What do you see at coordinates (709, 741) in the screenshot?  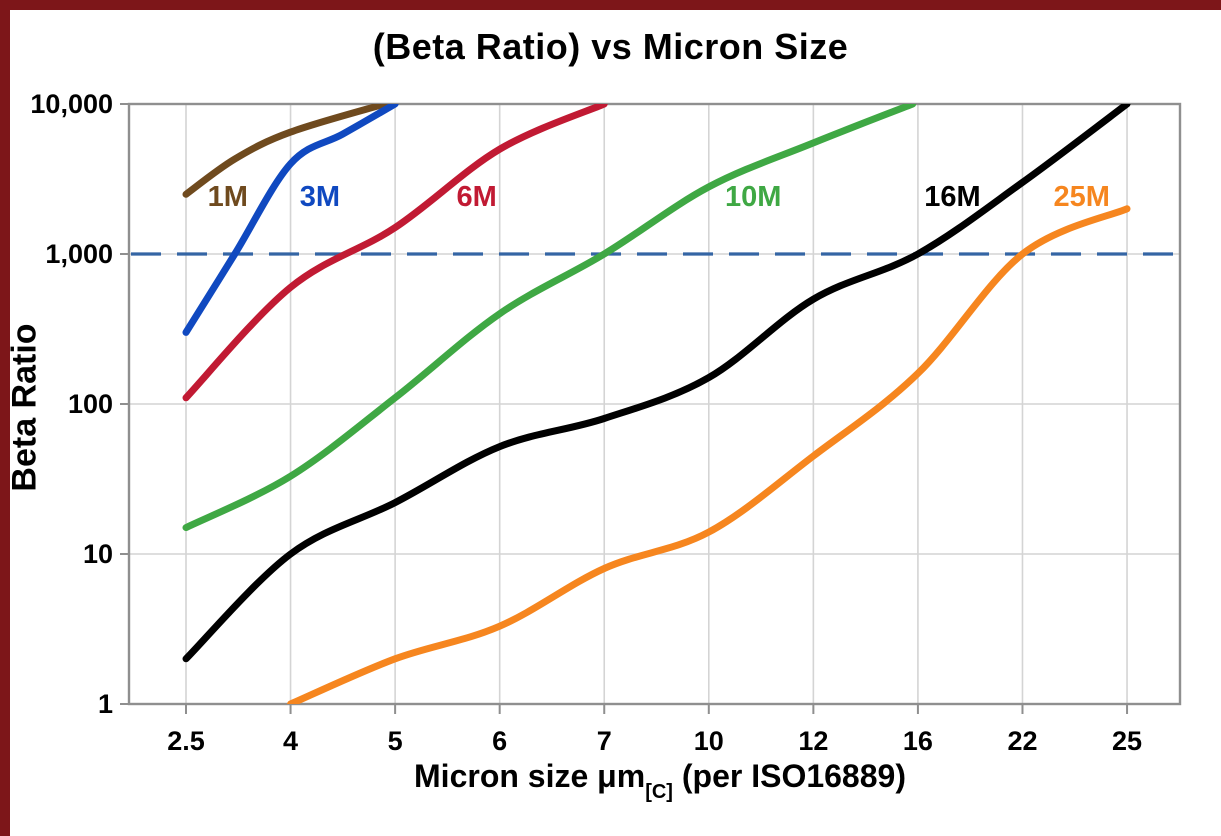 I see `x-tick-label: 10` at bounding box center [709, 741].